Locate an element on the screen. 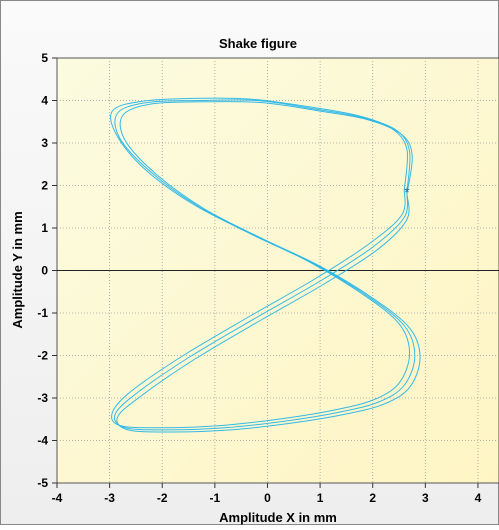  x-axis-title: Amplitude X in mm is located at coordinates (278, 517).